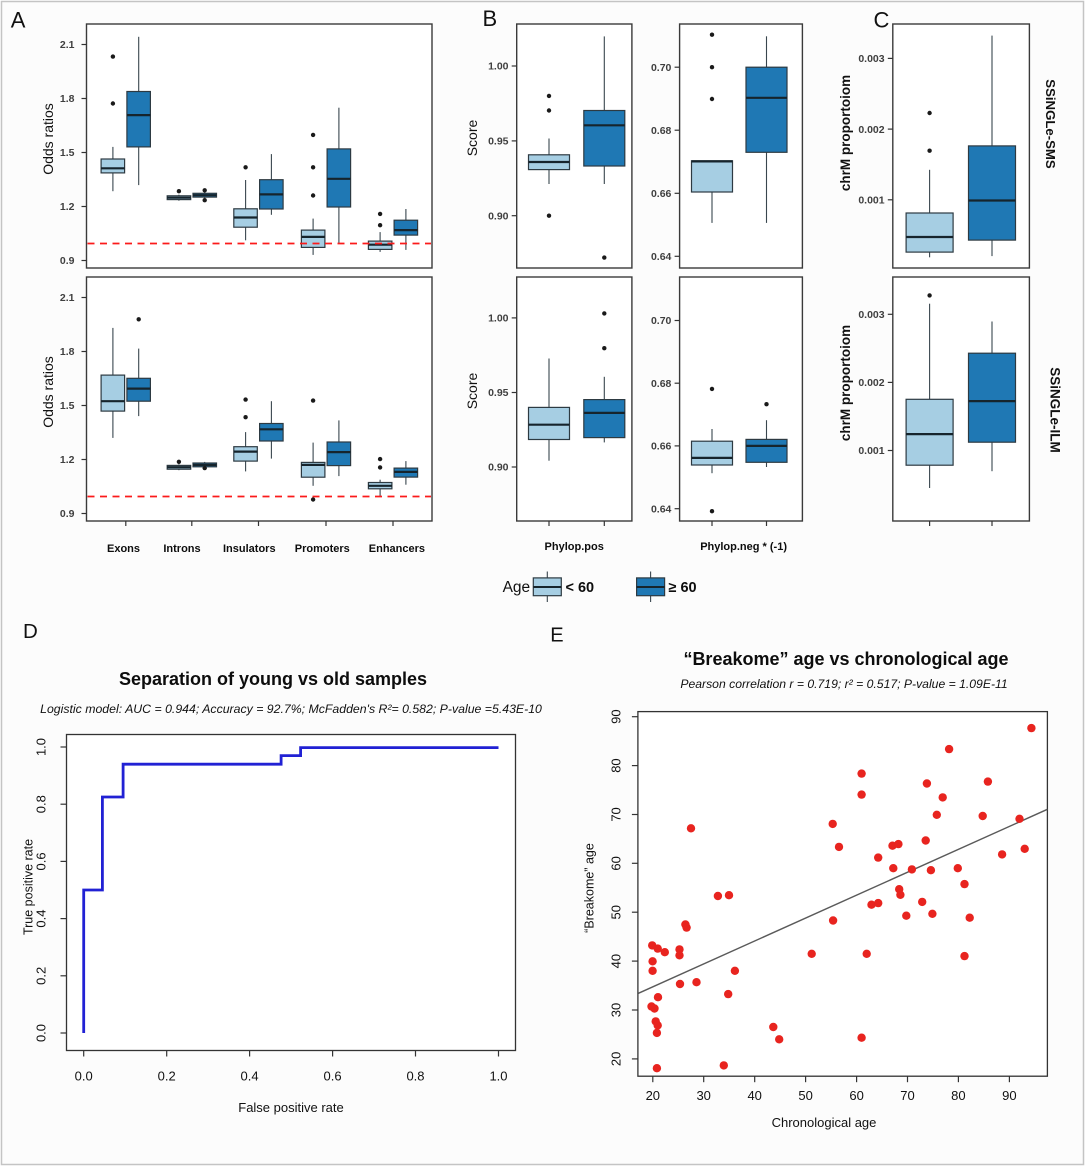 Image resolution: width=1086 pixels, height=1173 pixels. Describe the element at coordinates (181, 549) in the screenshot. I see `svg-text: Introns` at that location.